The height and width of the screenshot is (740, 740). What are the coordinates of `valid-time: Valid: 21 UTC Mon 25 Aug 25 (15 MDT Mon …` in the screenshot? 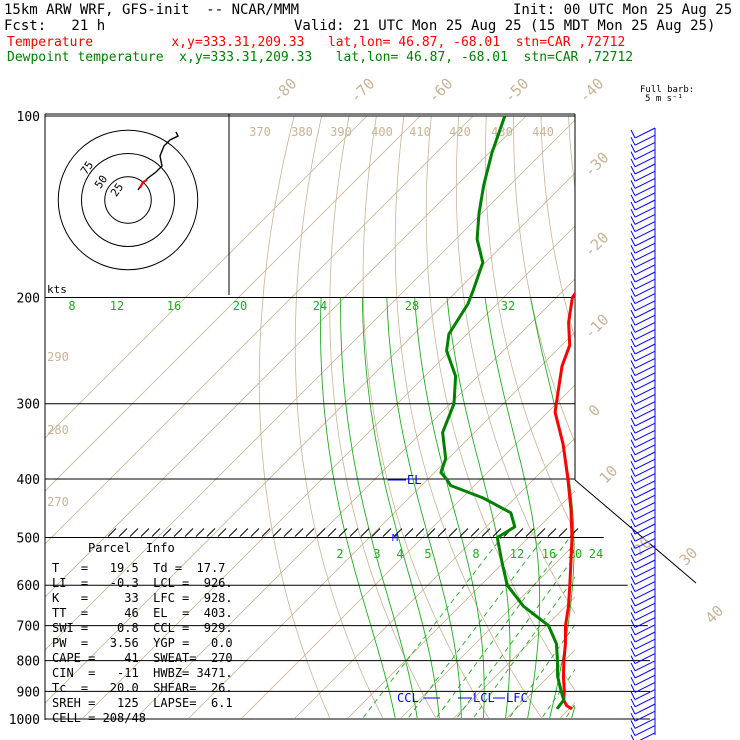 It's located at (505, 26).